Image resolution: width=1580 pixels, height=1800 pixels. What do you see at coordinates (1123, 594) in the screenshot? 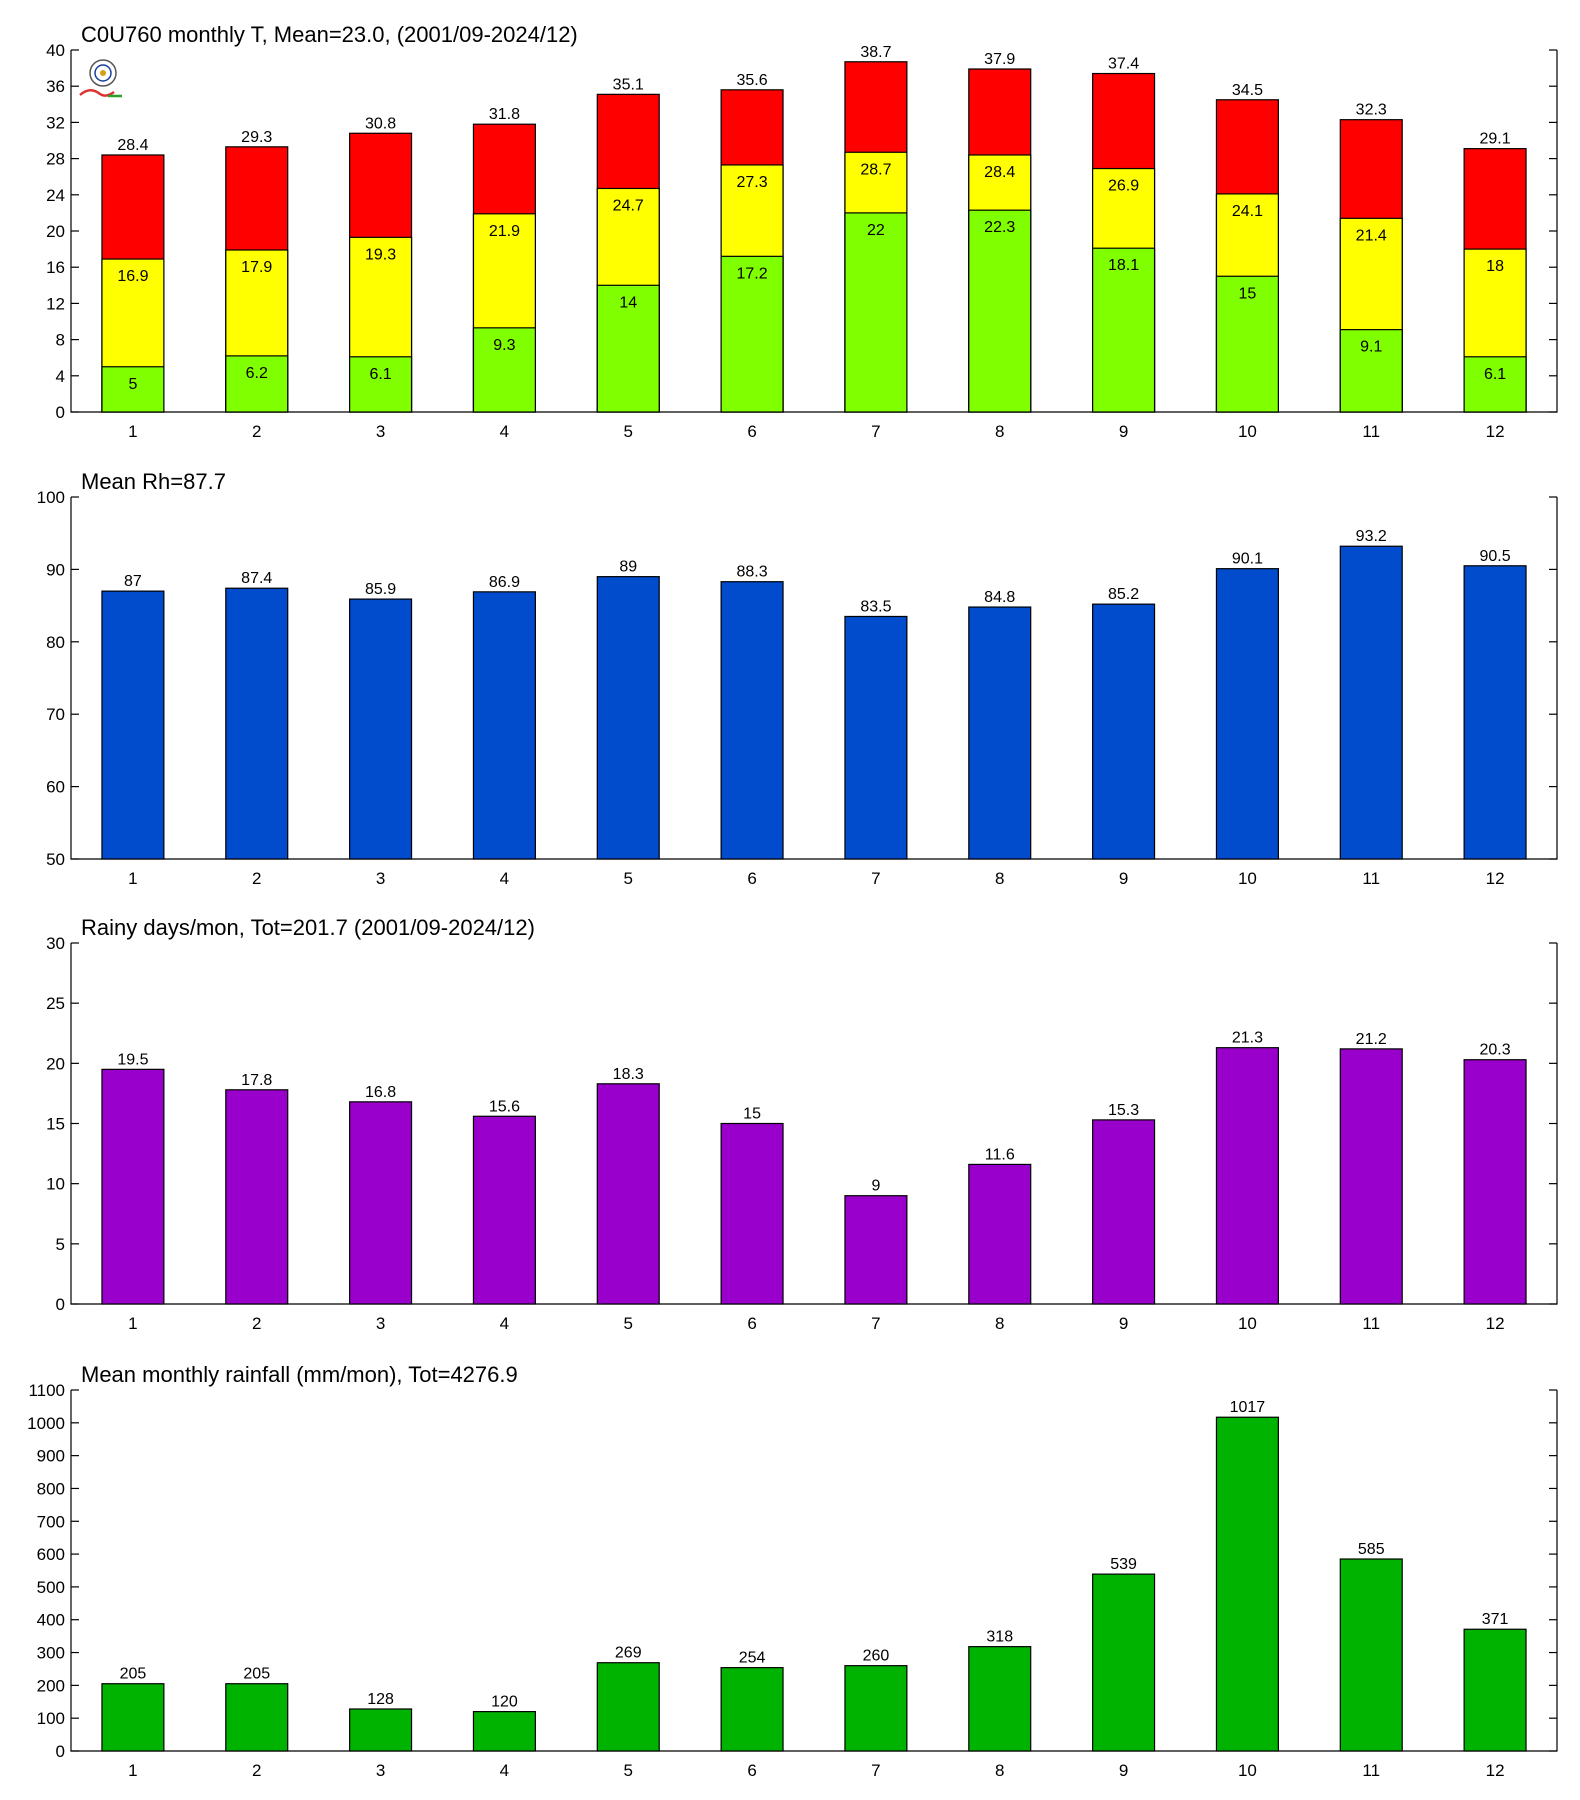
I see `data-label: 85.2` at bounding box center [1123, 594].